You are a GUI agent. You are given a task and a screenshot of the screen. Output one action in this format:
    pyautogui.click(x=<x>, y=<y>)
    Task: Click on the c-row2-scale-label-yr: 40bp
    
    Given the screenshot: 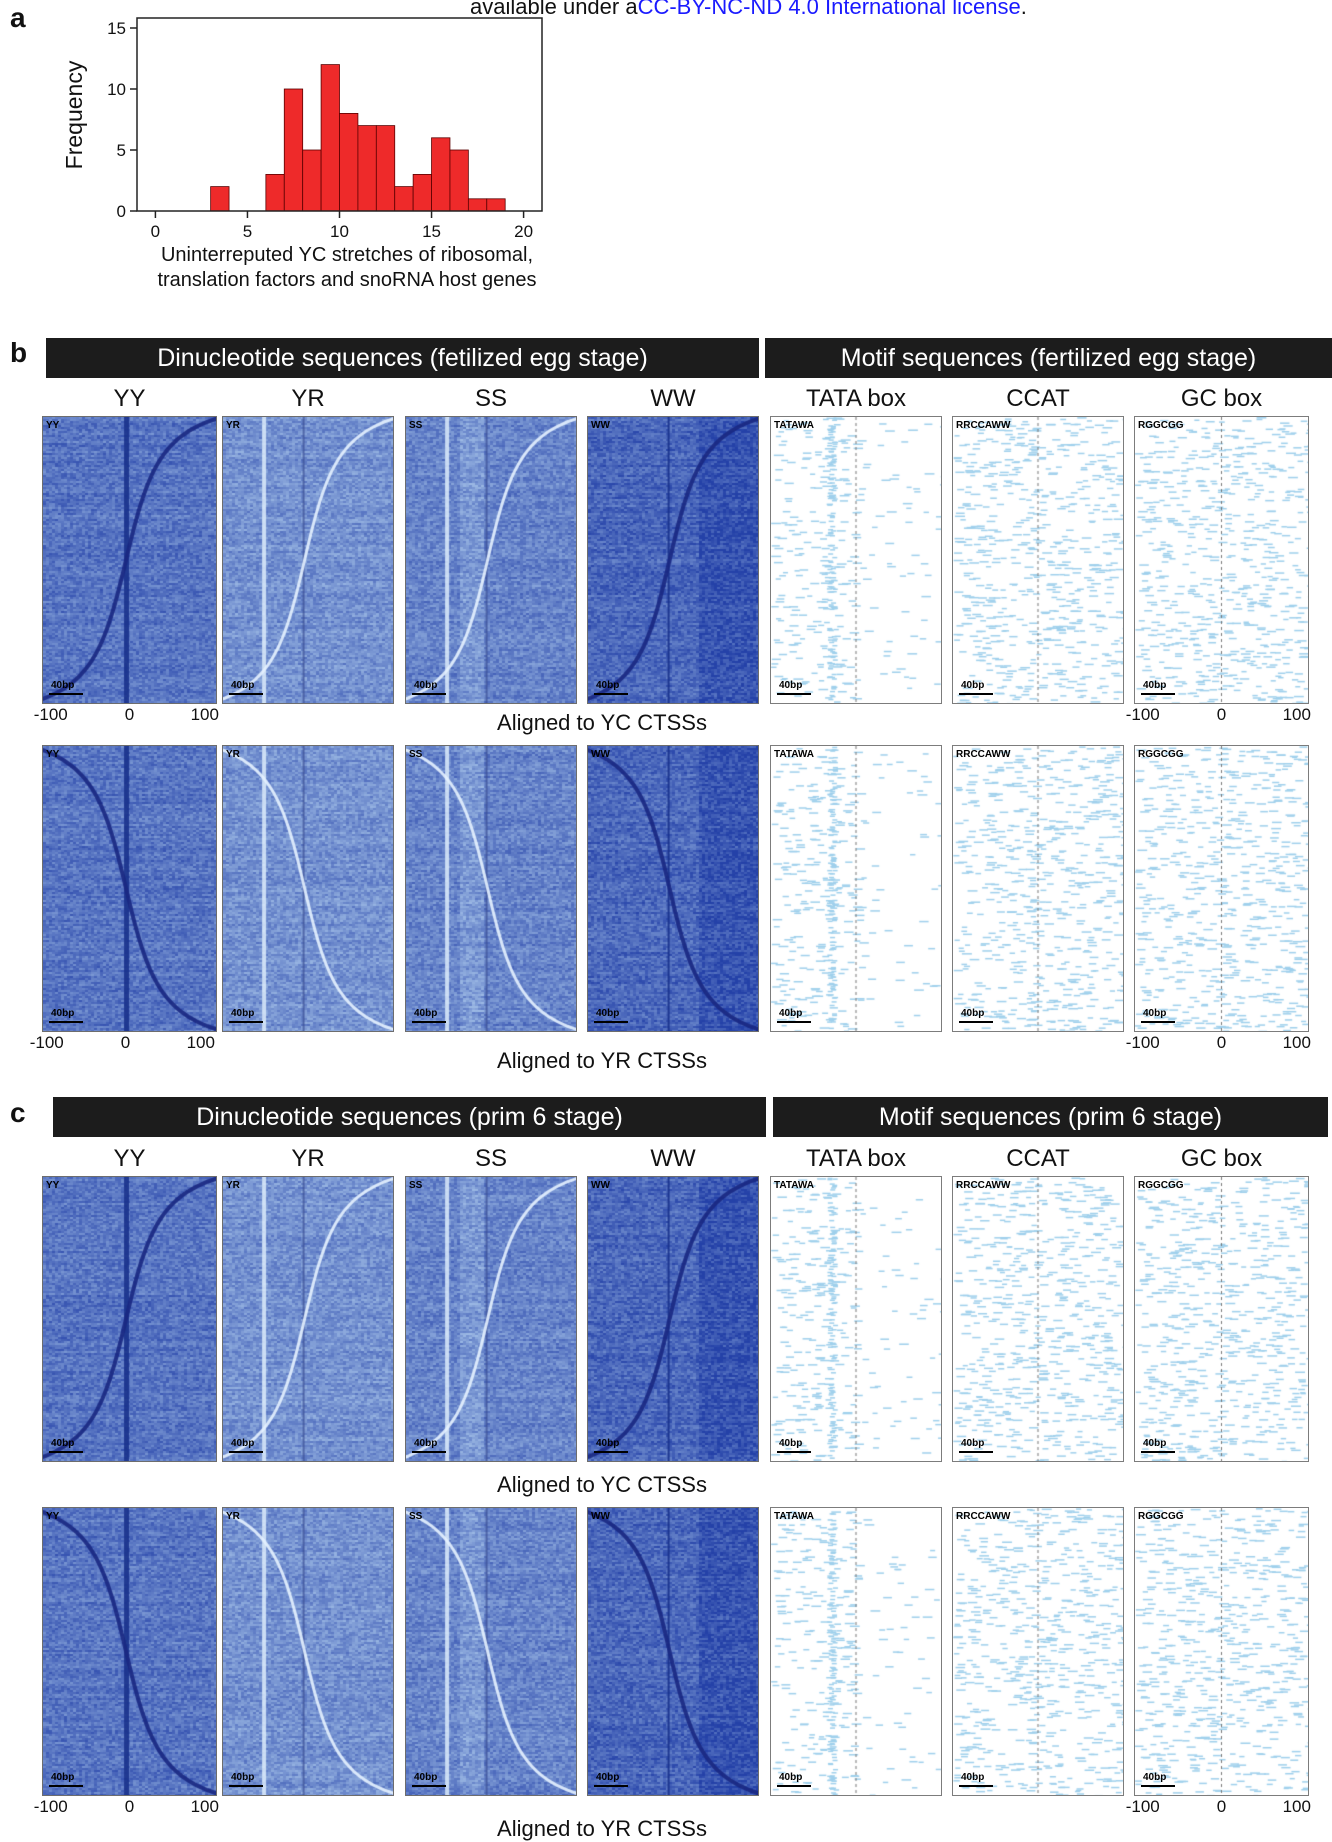 What is the action you would take?
    pyautogui.click(x=243, y=1777)
    